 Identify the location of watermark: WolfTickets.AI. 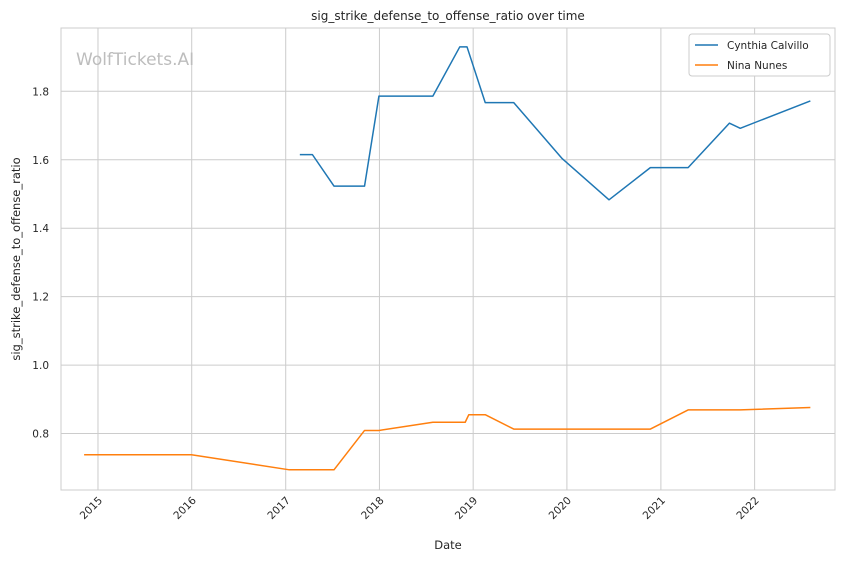
(135, 60).